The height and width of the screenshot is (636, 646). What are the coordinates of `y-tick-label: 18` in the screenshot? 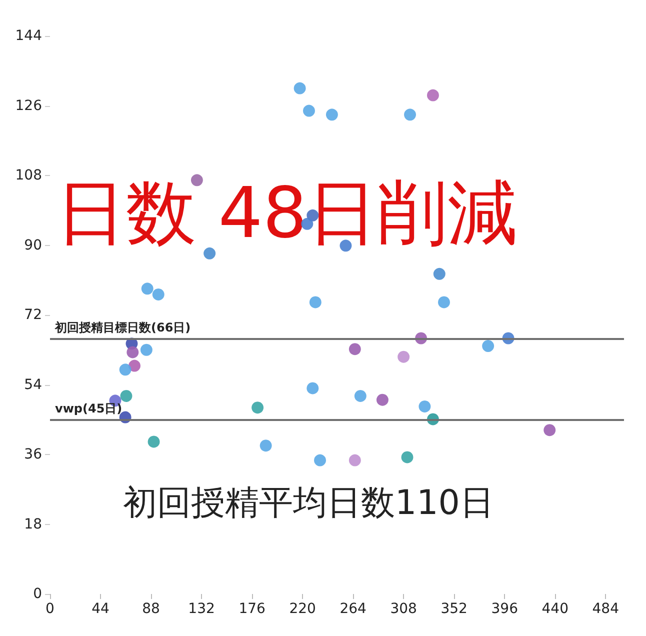 It's located at (33, 524).